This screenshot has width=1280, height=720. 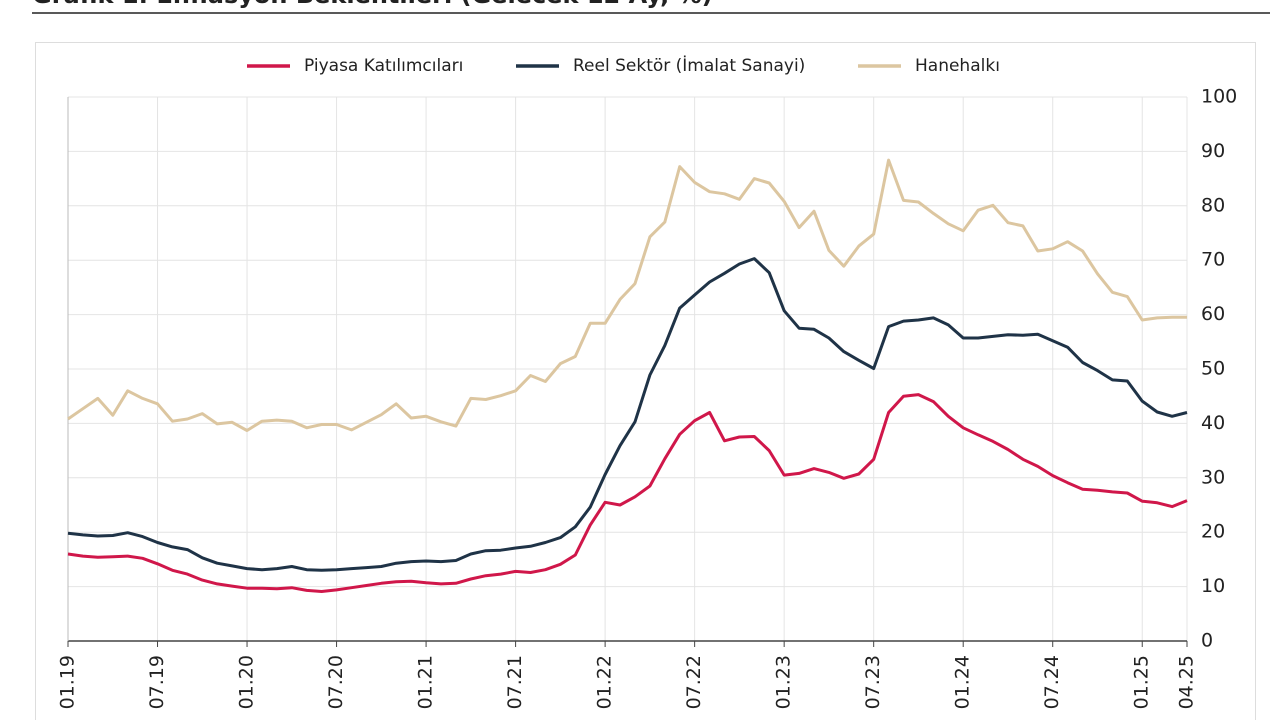 I want to click on x-tick-label: 01.19, so click(x=68, y=682).